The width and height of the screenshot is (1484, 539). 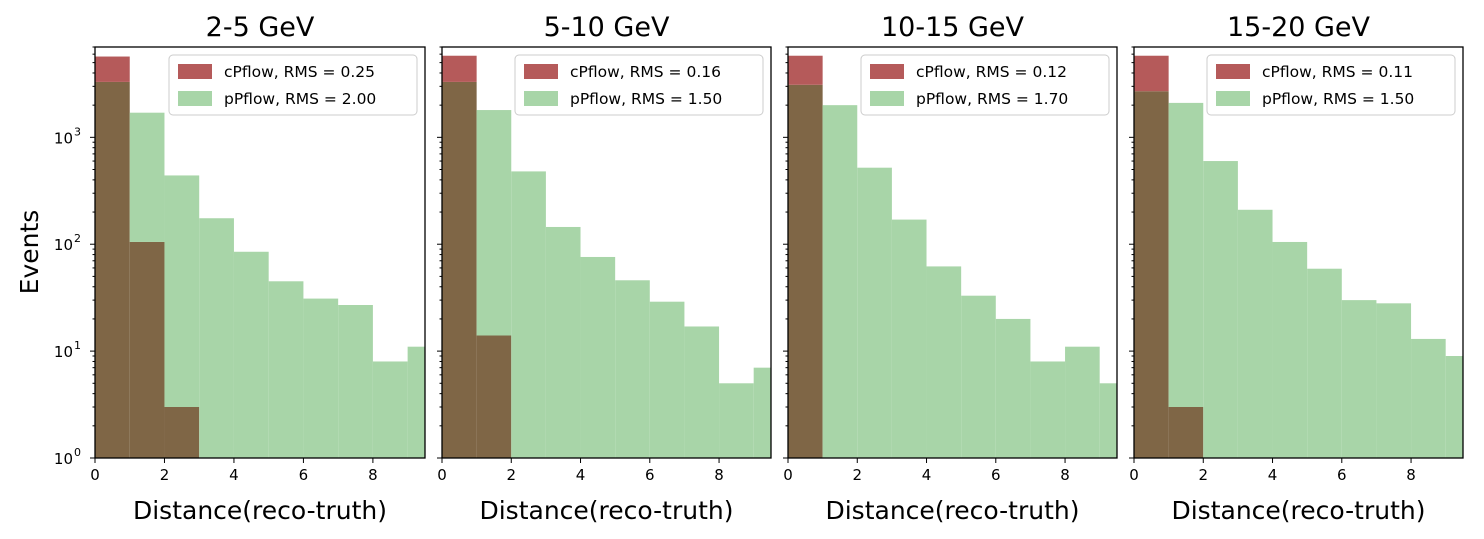 I want to click on legend: cPflow, RMS = 0.25 pPflow, RMS = 2.00, so click(x=293, y=85).